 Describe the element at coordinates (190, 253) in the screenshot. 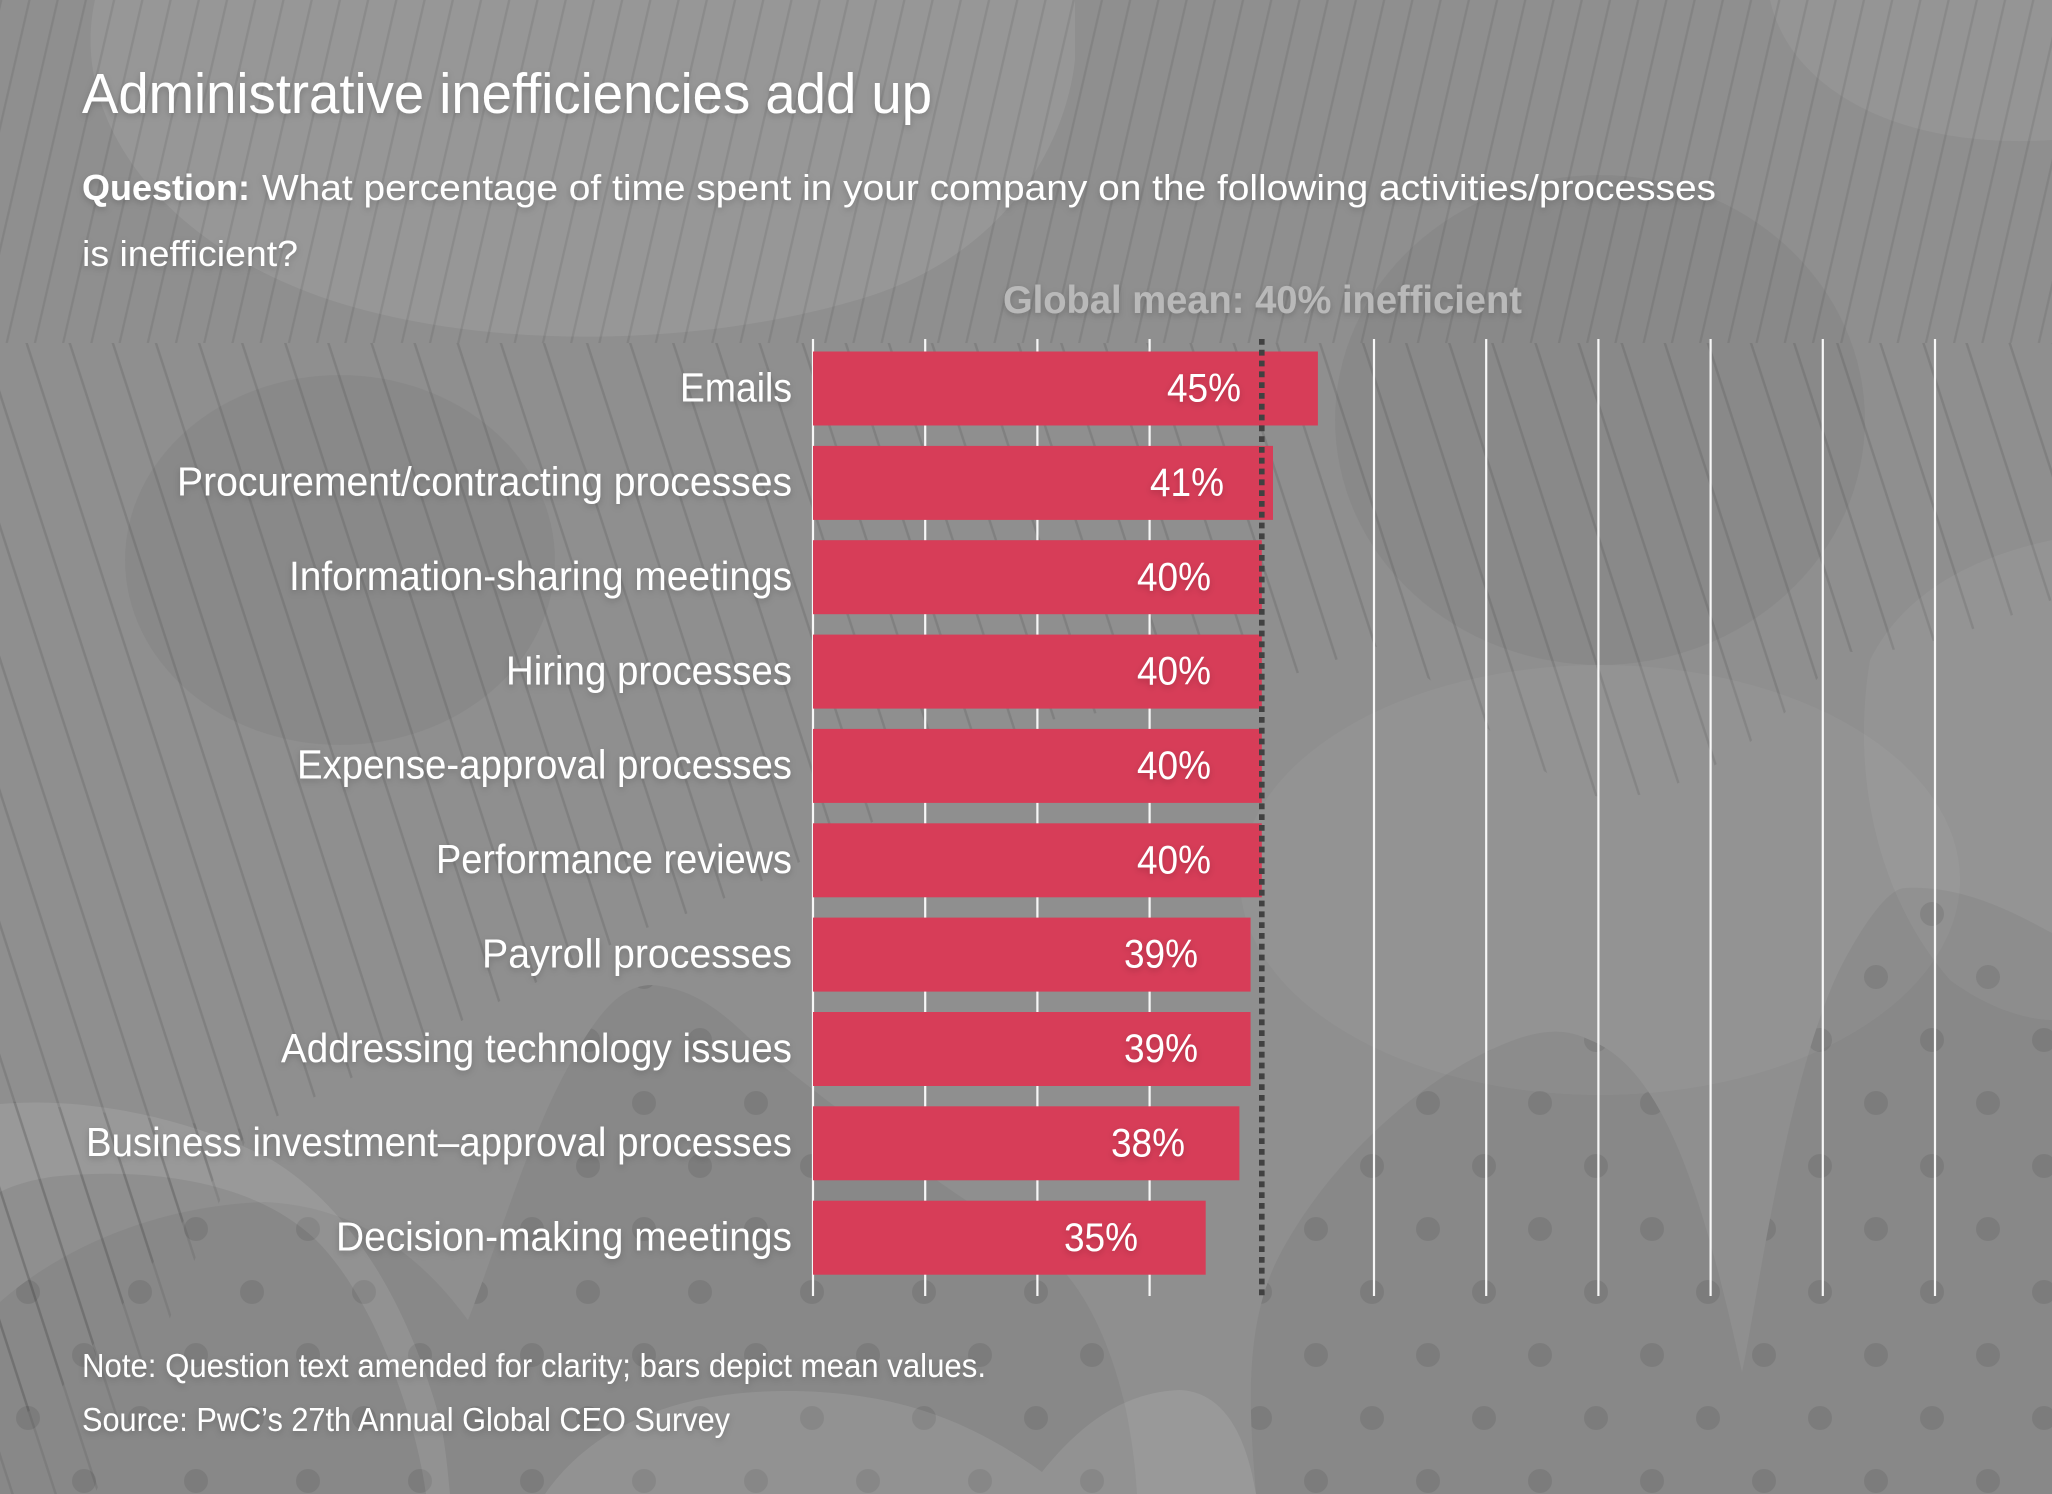

I see `svg-text: is inefficient?` at that location.